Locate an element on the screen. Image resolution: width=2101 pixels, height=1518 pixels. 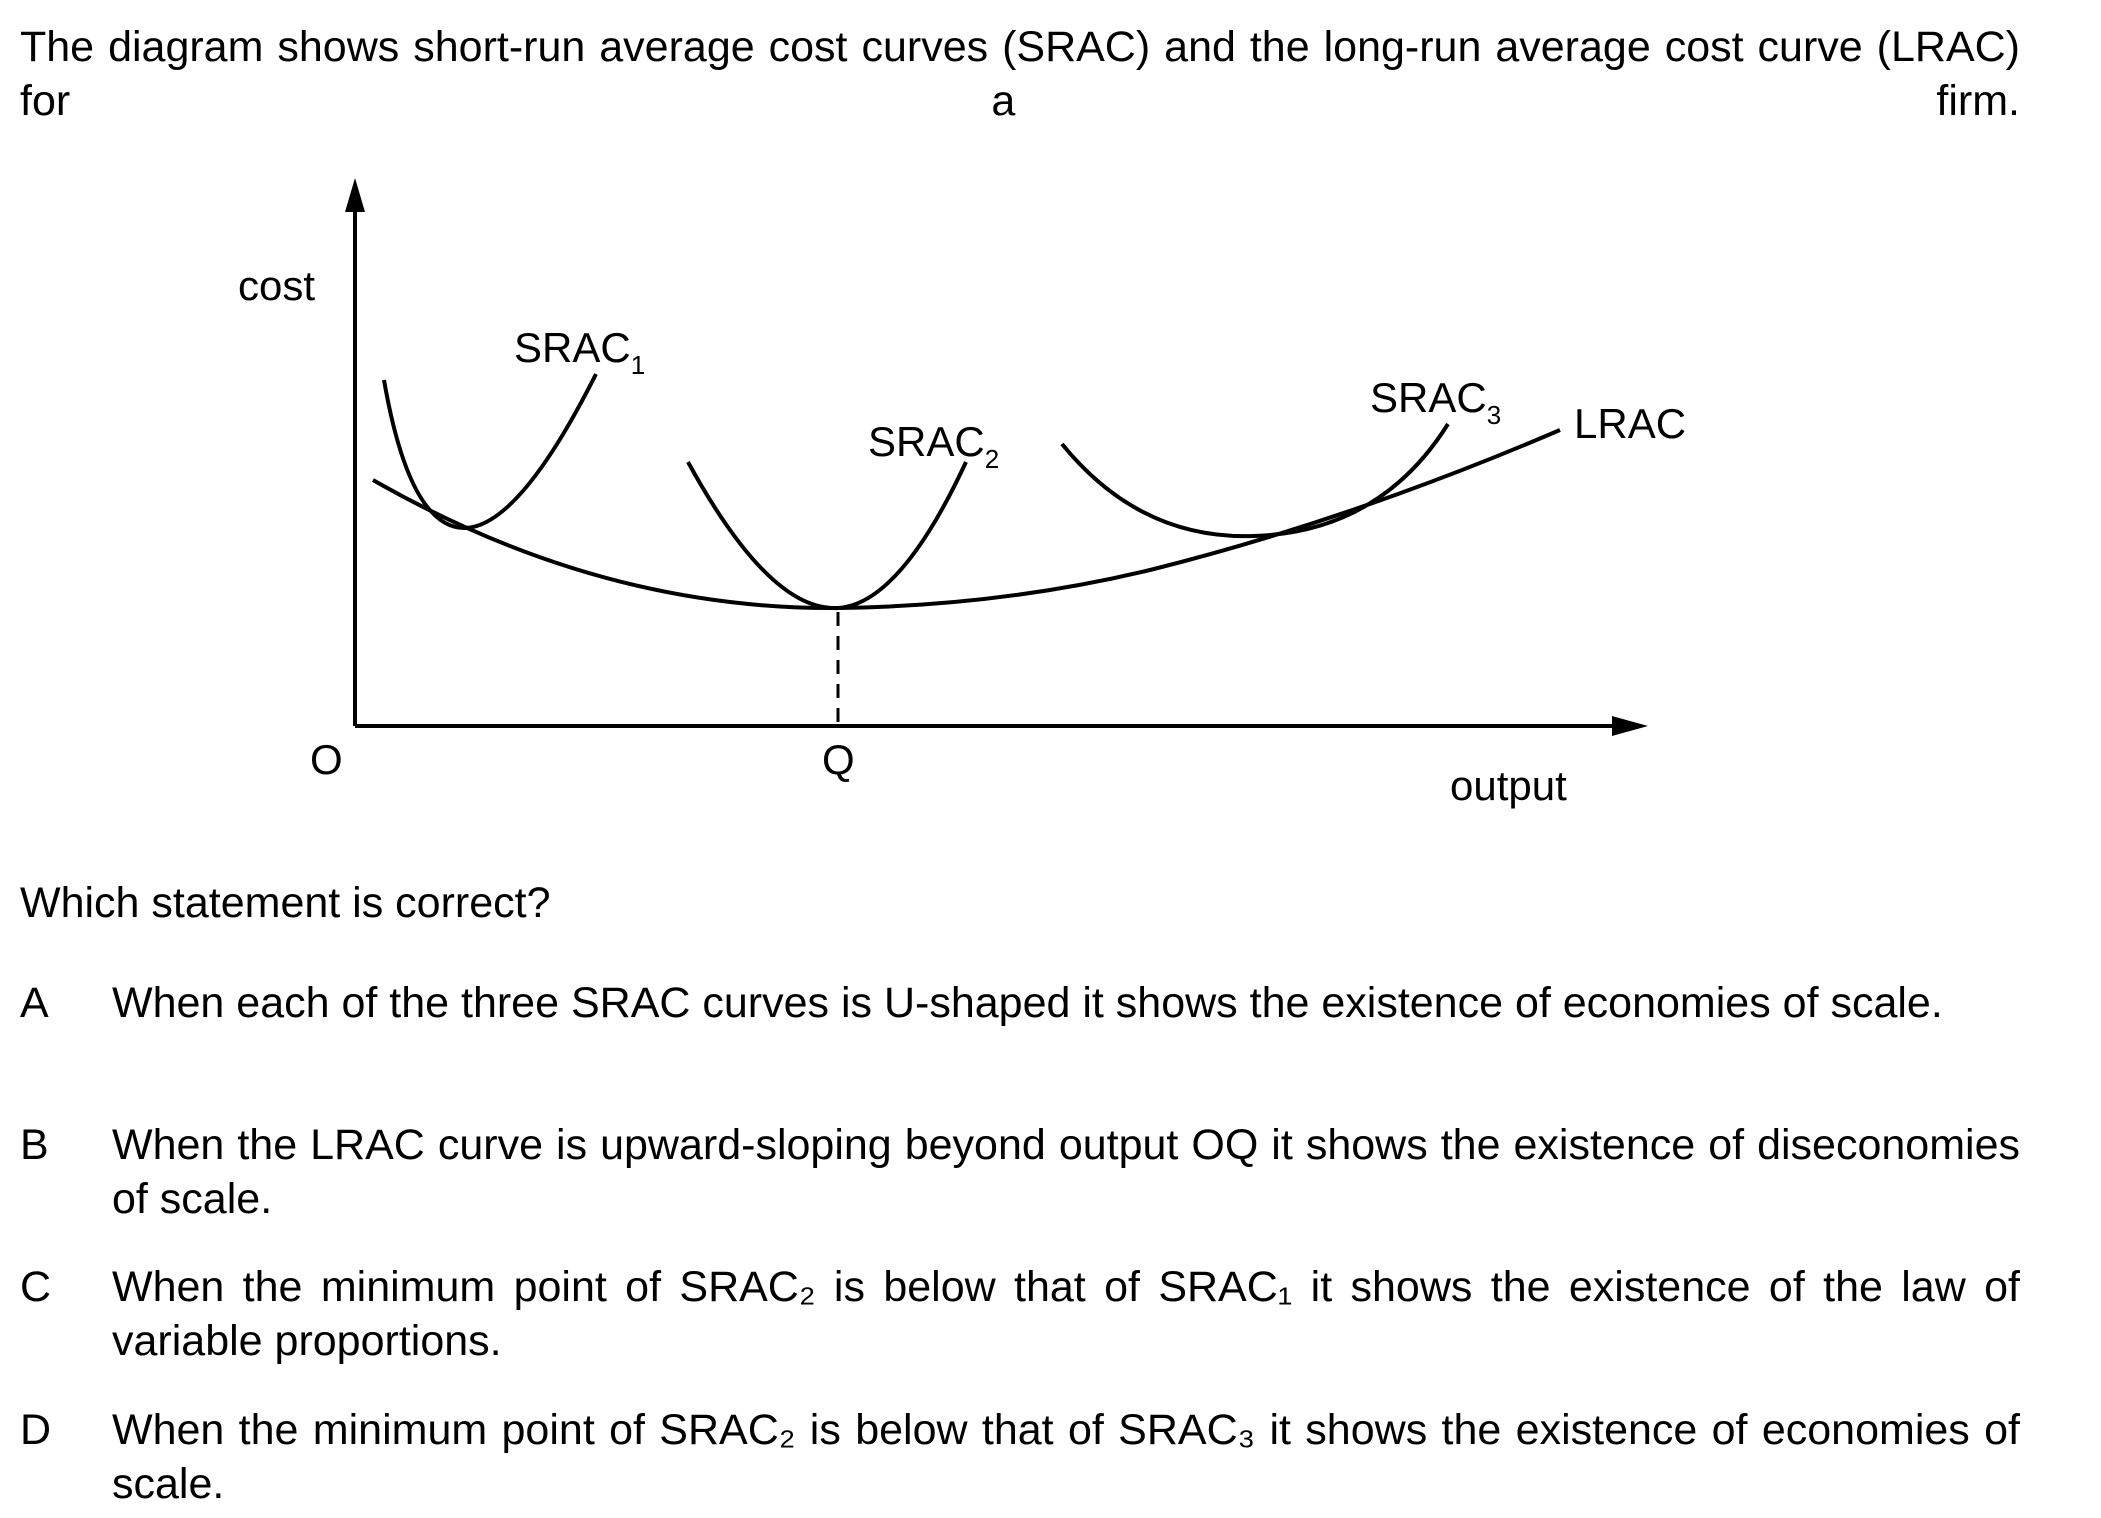
option-letter: C is located at coordinates (36, 1287).